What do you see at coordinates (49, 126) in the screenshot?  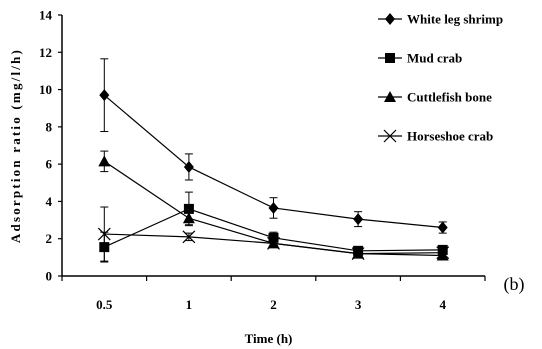 I see `y-tick-label: 8` at bounding box center [49, 126].